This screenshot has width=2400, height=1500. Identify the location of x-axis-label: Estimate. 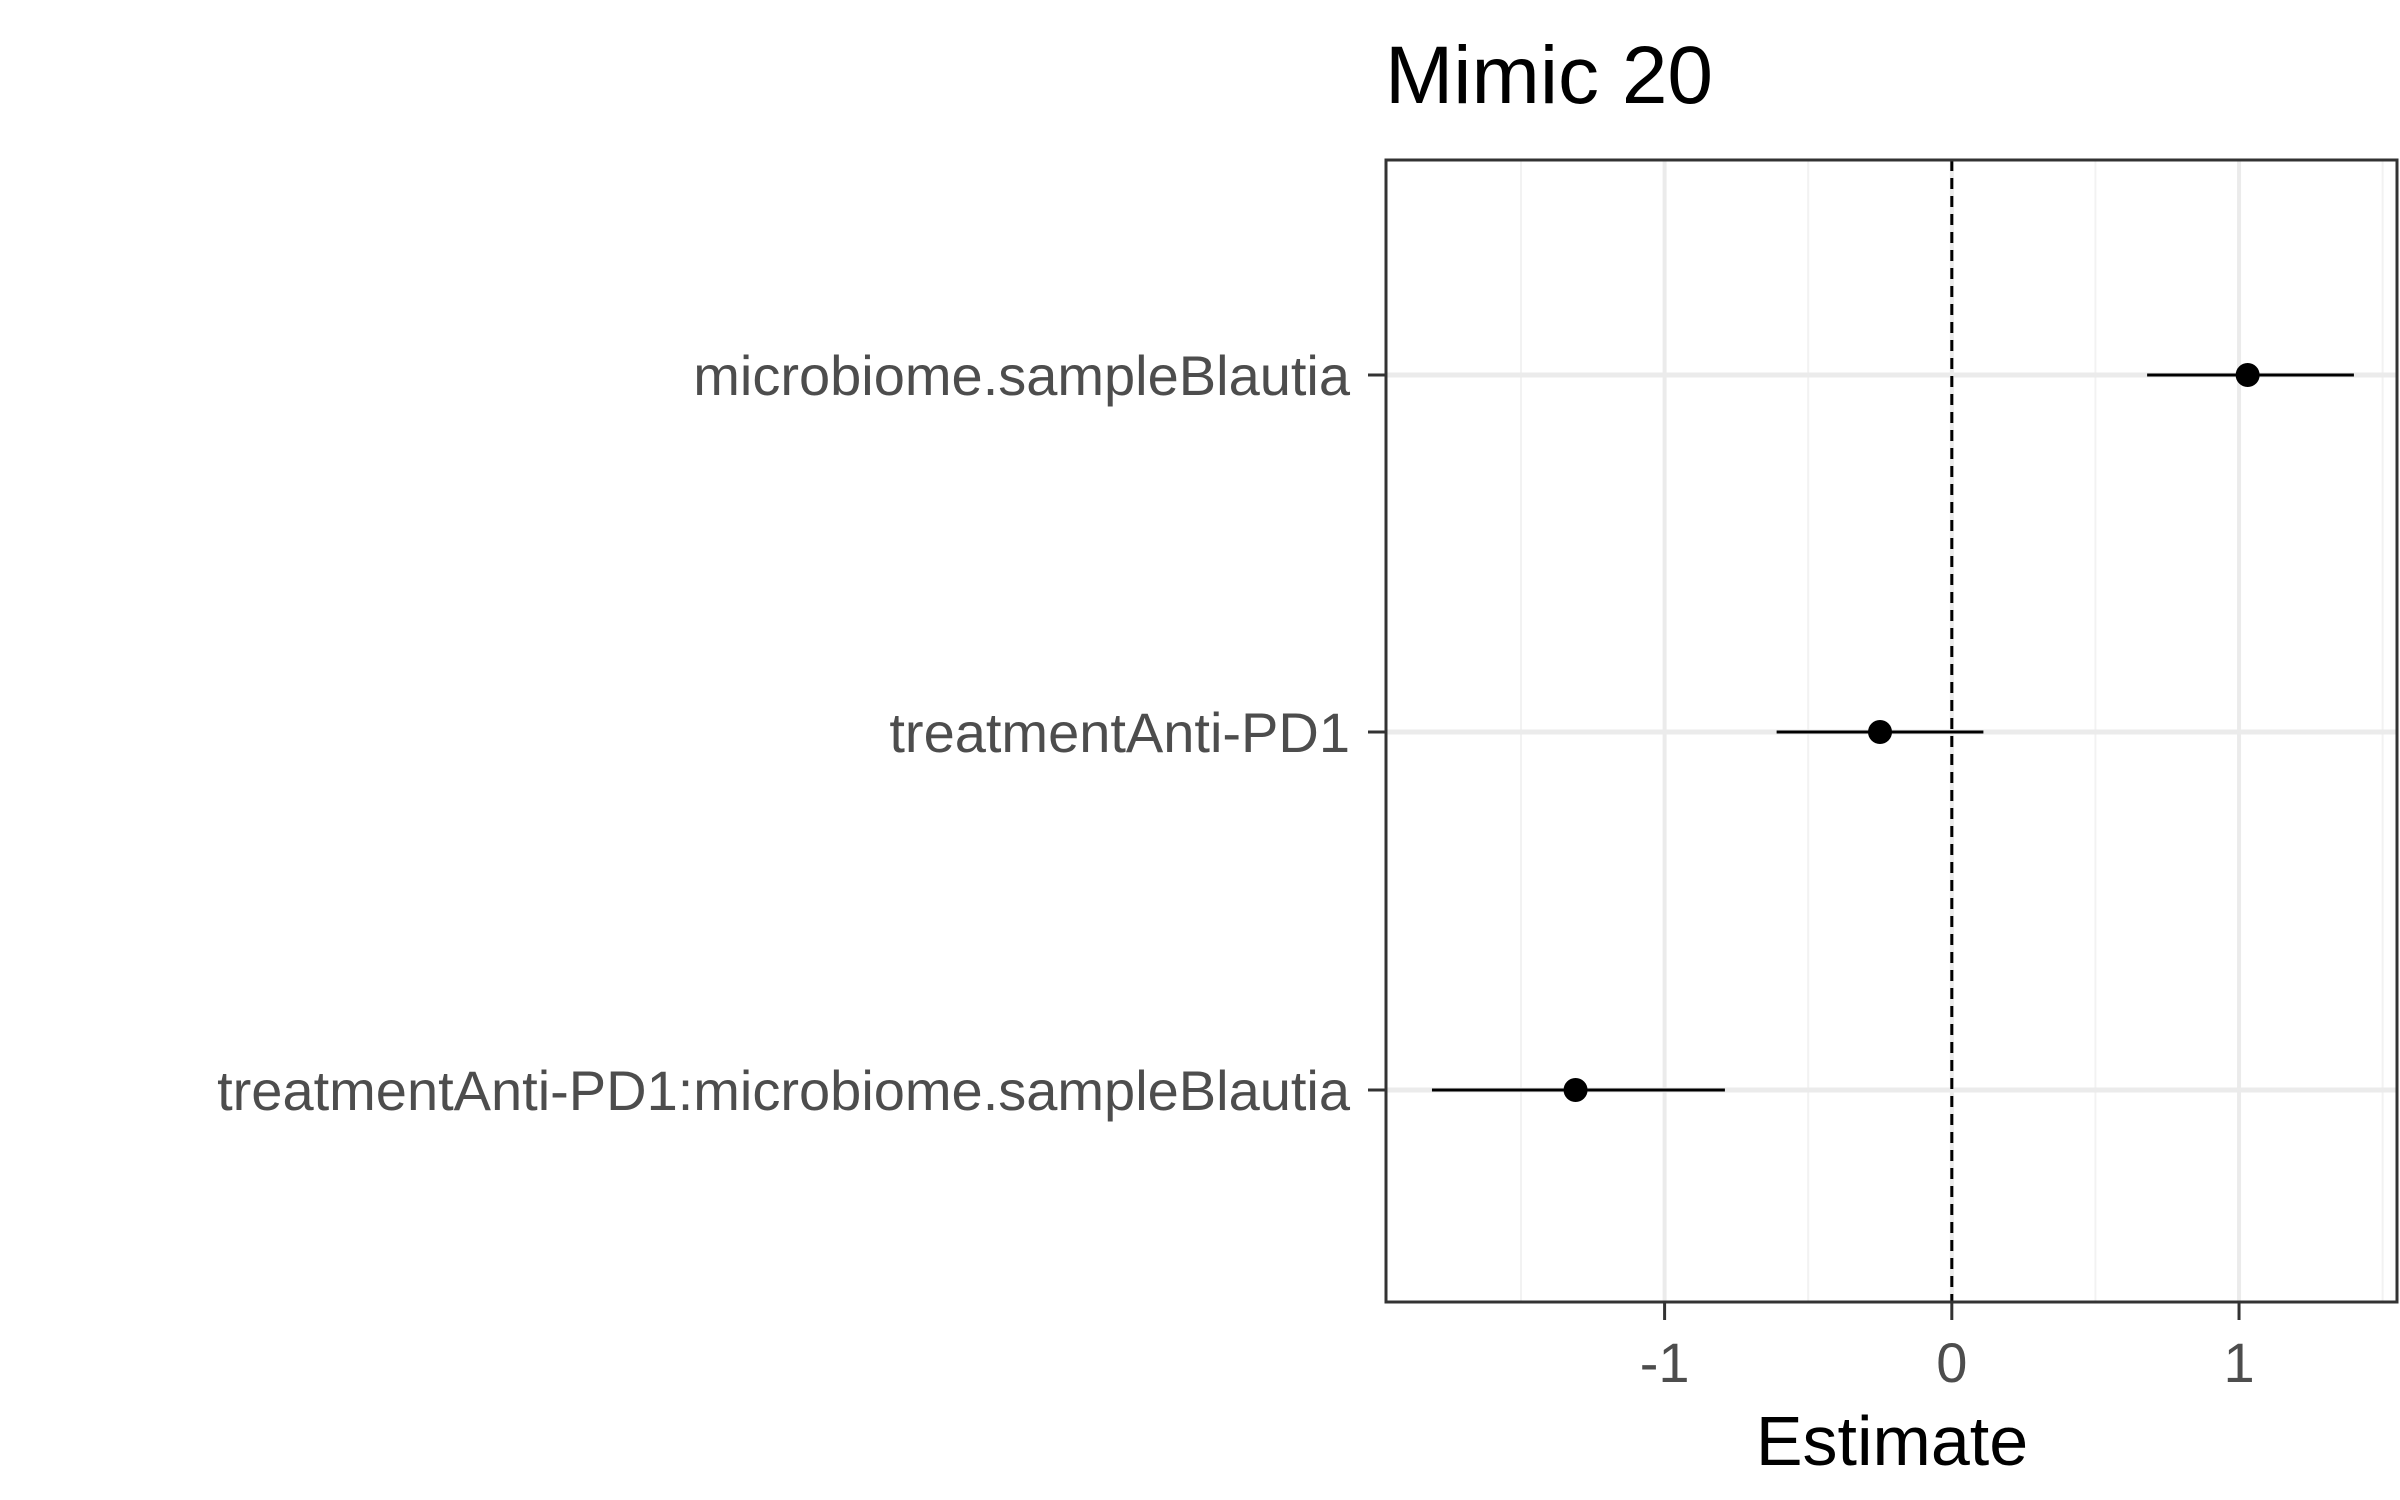
(1892, 1441).